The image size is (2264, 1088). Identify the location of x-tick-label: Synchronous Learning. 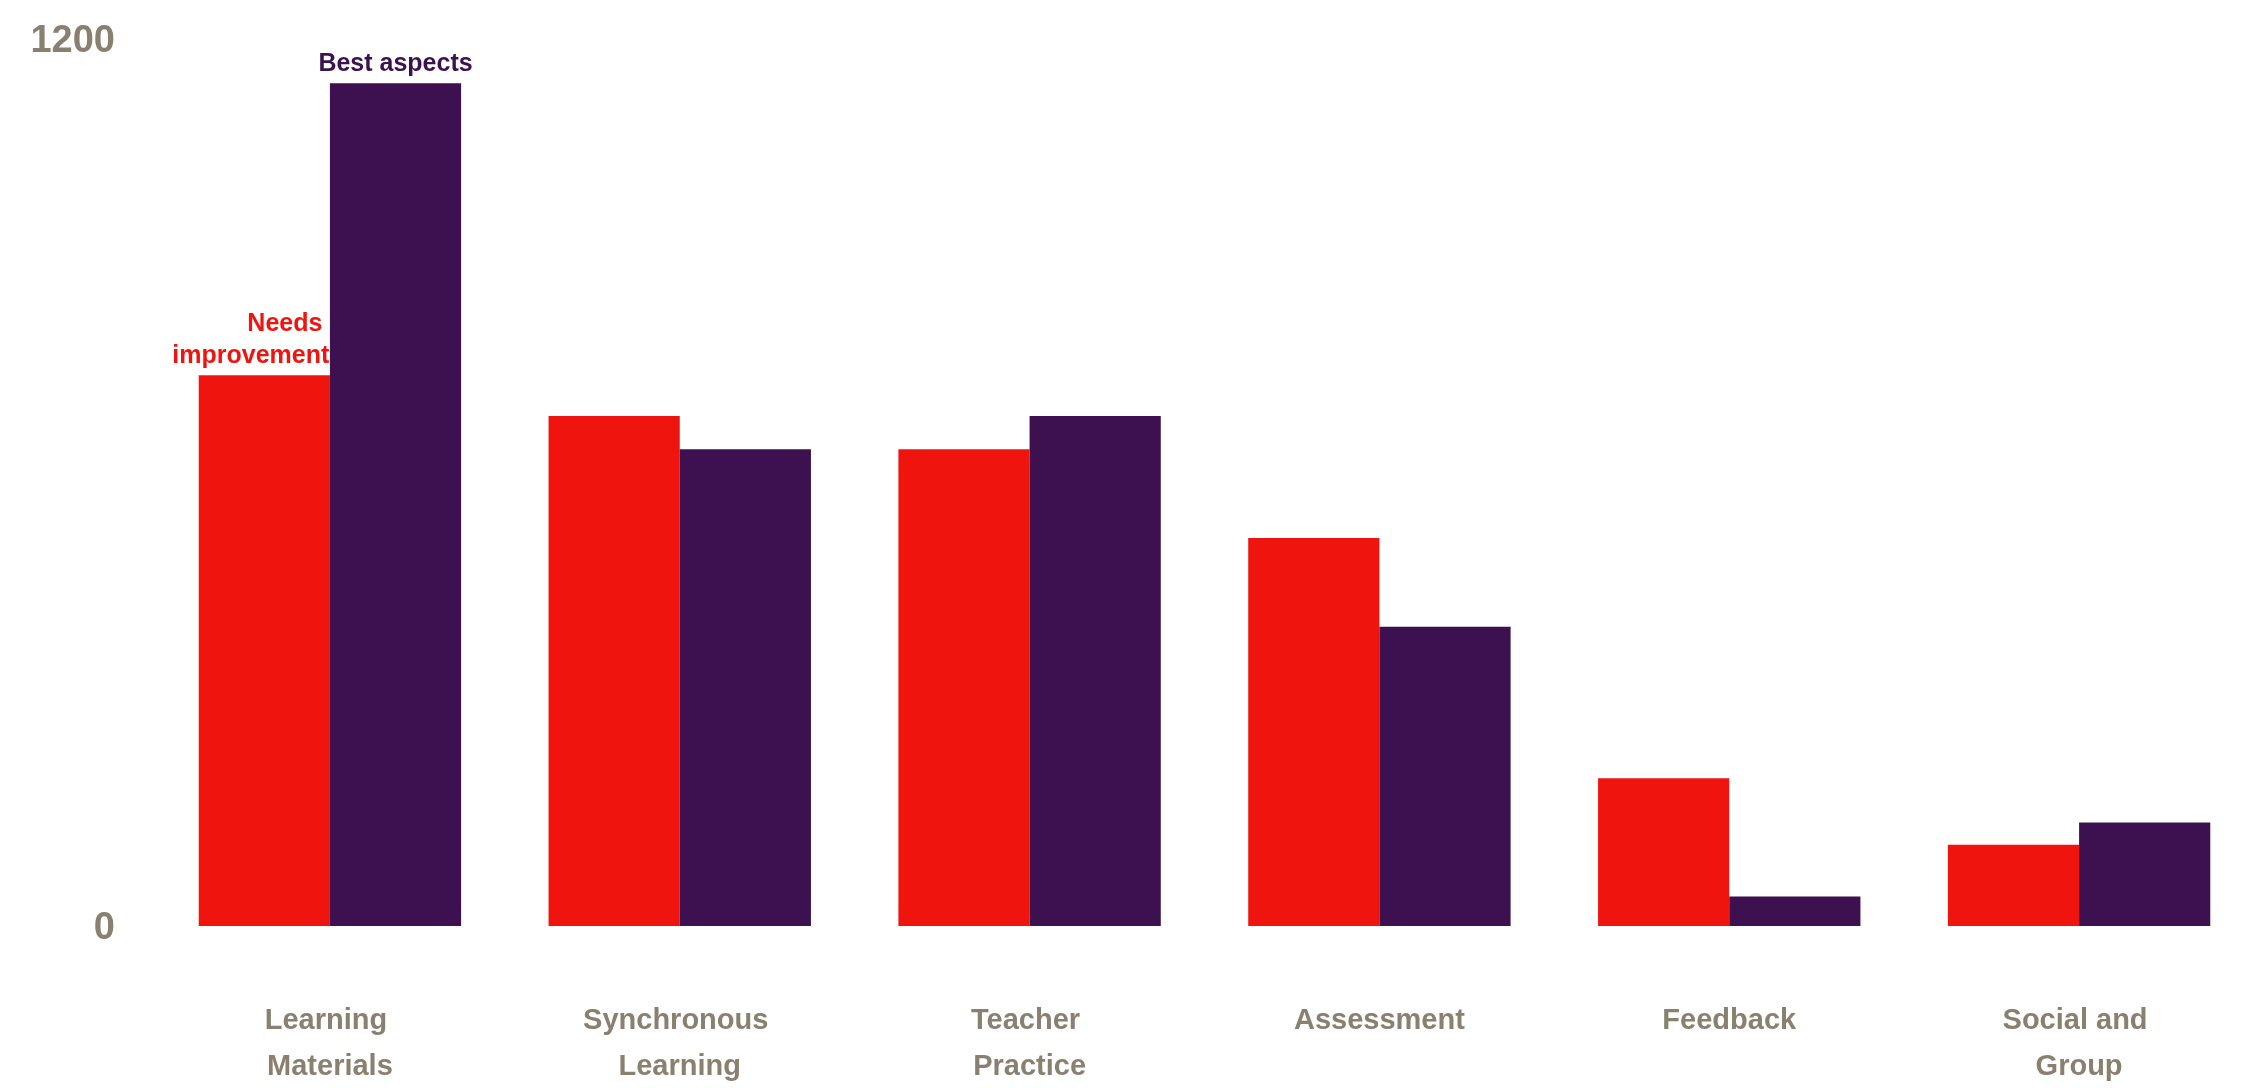
(680, 1042).